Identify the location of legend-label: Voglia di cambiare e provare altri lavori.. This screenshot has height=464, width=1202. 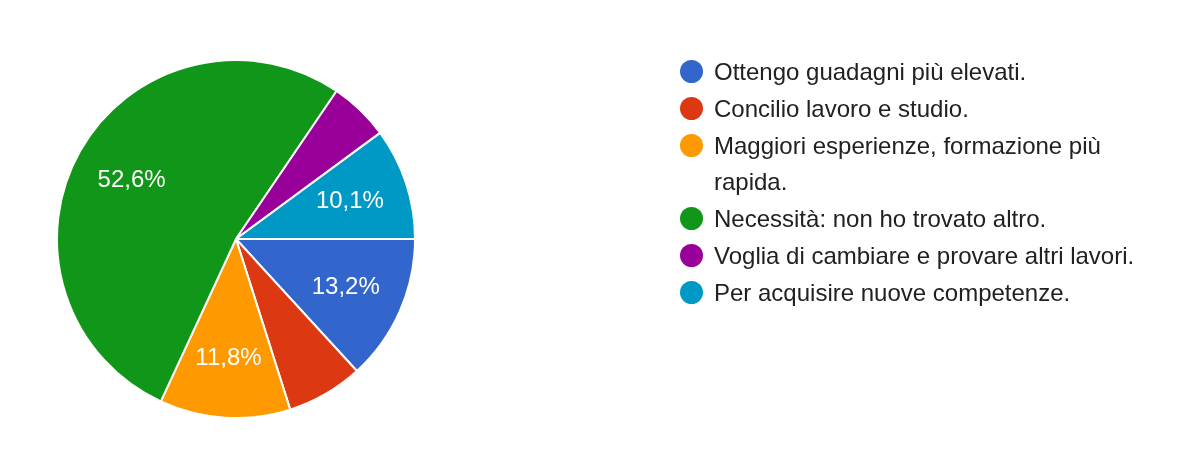
(924, 256).